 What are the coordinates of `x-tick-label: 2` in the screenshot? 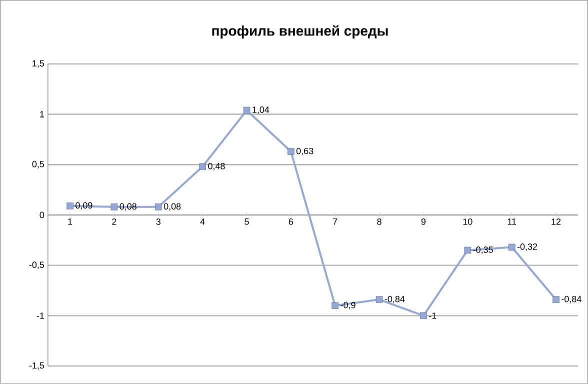 It's located at (114, 221).